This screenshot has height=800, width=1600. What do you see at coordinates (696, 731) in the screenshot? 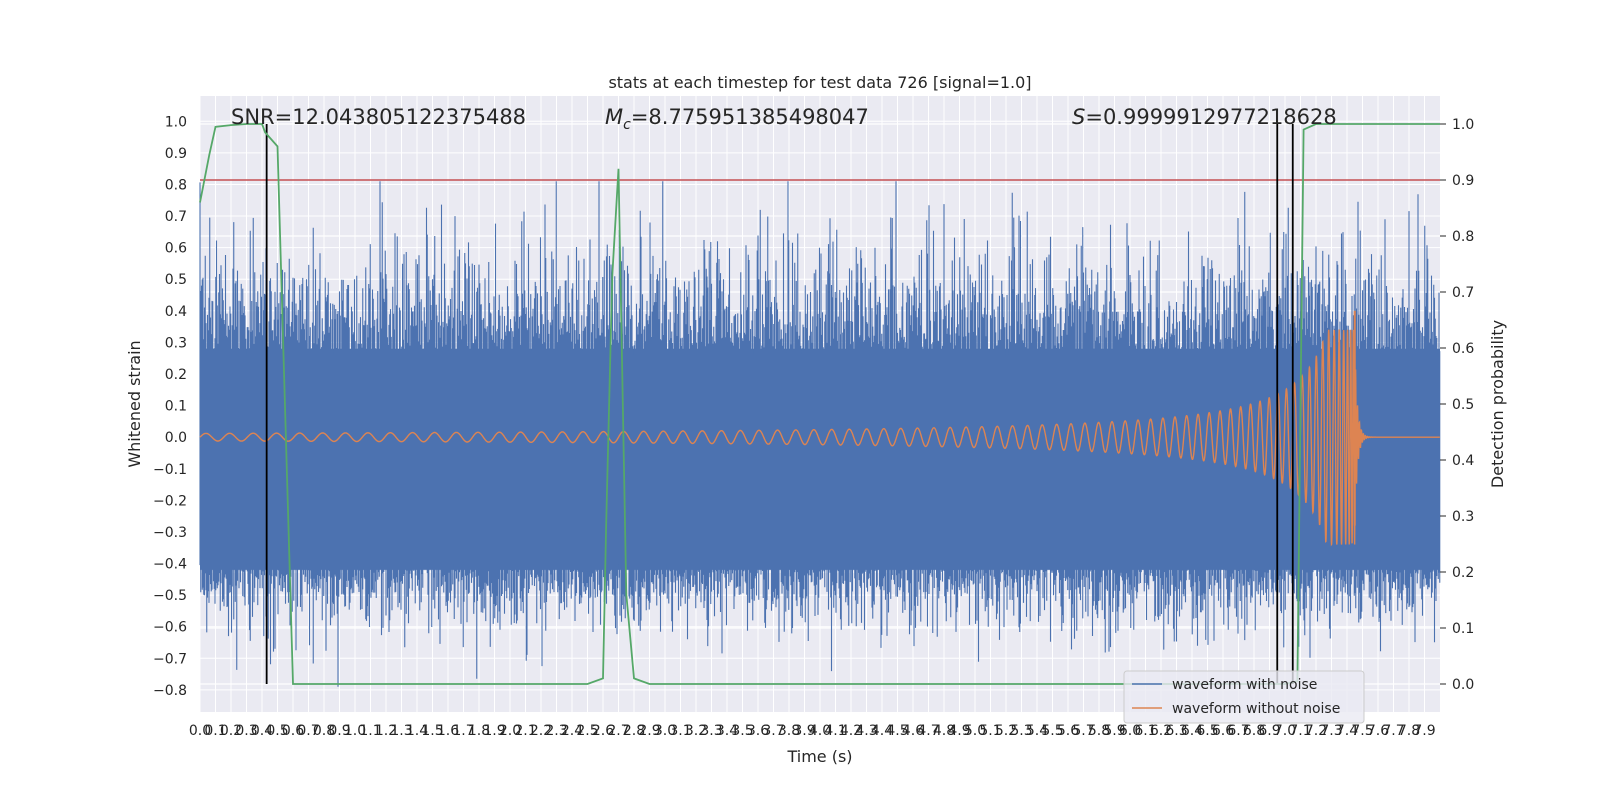
I see `x-tick-label: 3.2` at bounding box center [696, 731].